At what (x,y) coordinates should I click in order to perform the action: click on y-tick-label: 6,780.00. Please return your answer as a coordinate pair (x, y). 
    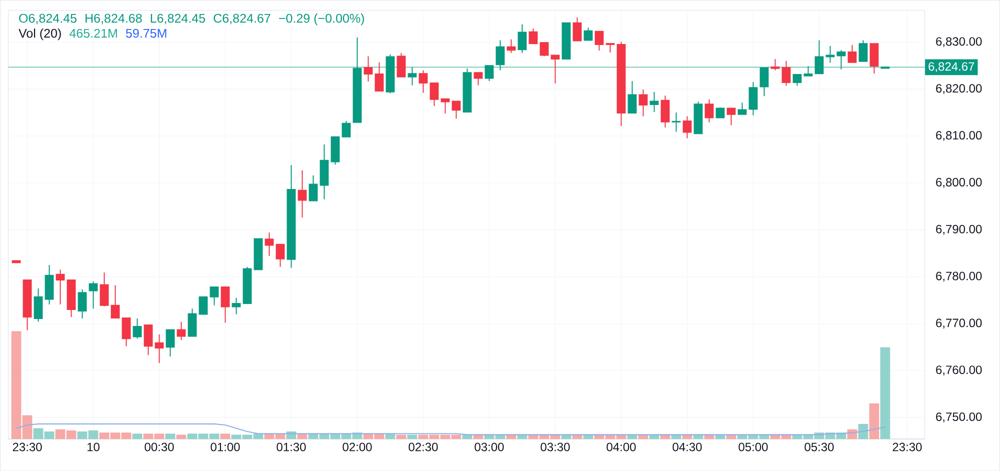
    Looking at the image, I should click on (959, 277).